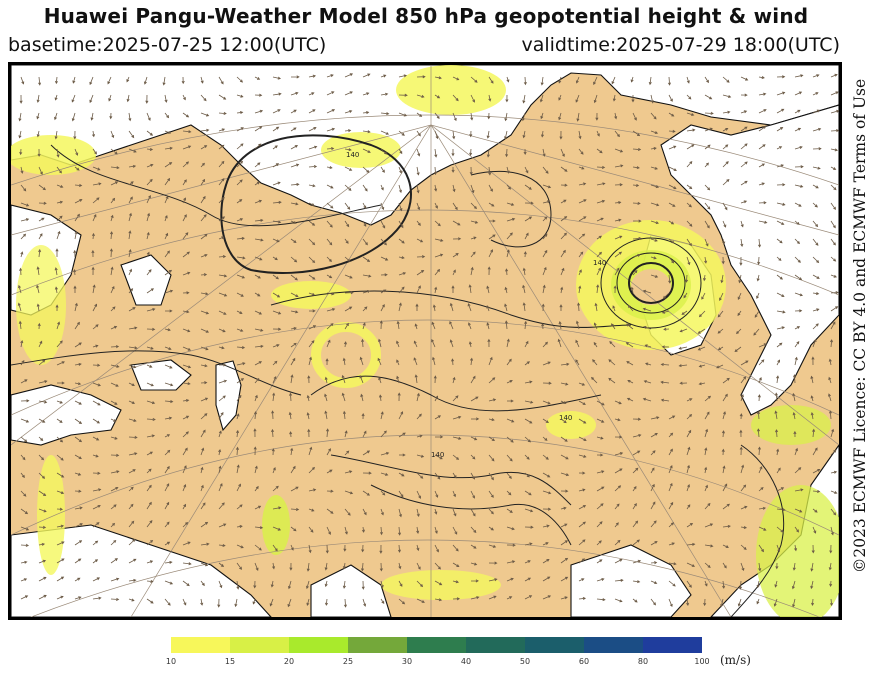 The image size is (870, 680). I want to click on contour-europe, so click(156, 373).